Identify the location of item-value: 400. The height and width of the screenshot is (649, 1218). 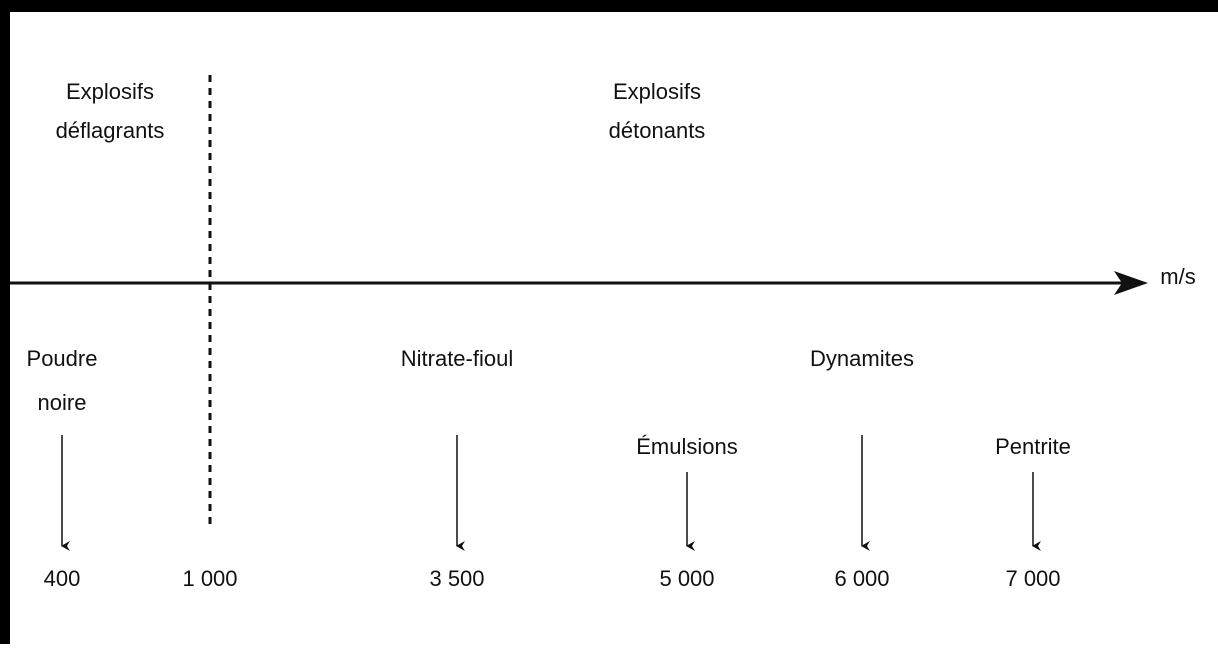
(62, 578).